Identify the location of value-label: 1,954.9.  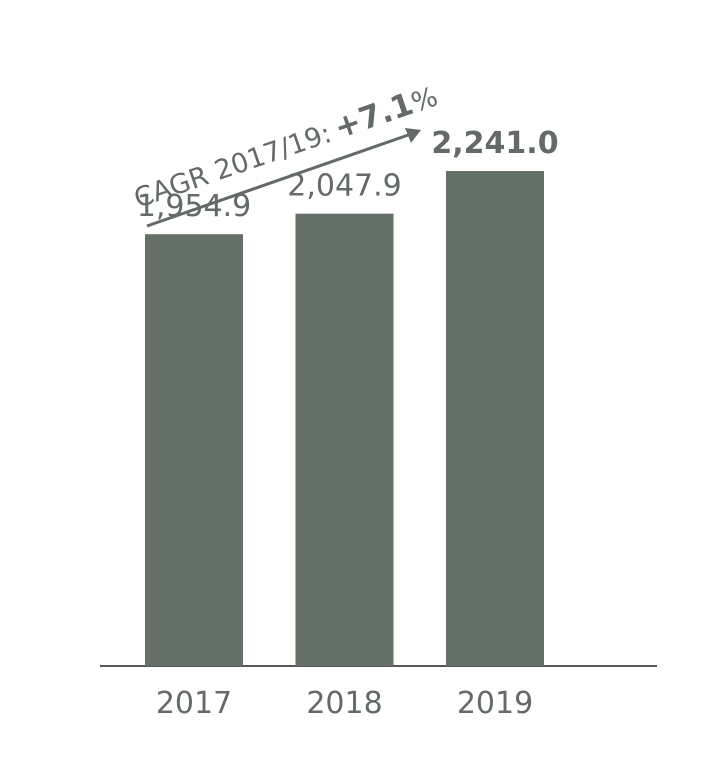
(194, 206).